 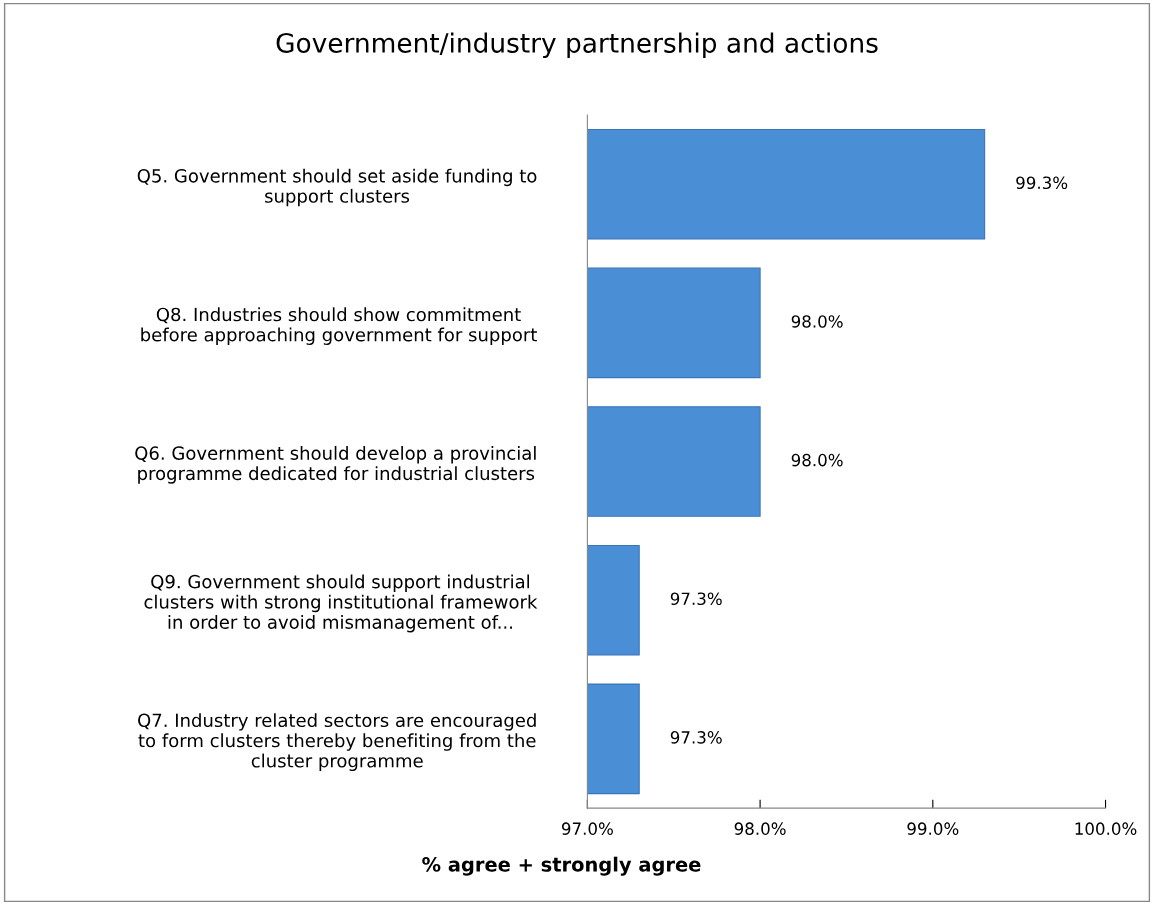 What do you see at coordinates (1106, 828) in the screenshot?
I see `x-tick-label: 100.0%` at bounding box center [1106, 828].